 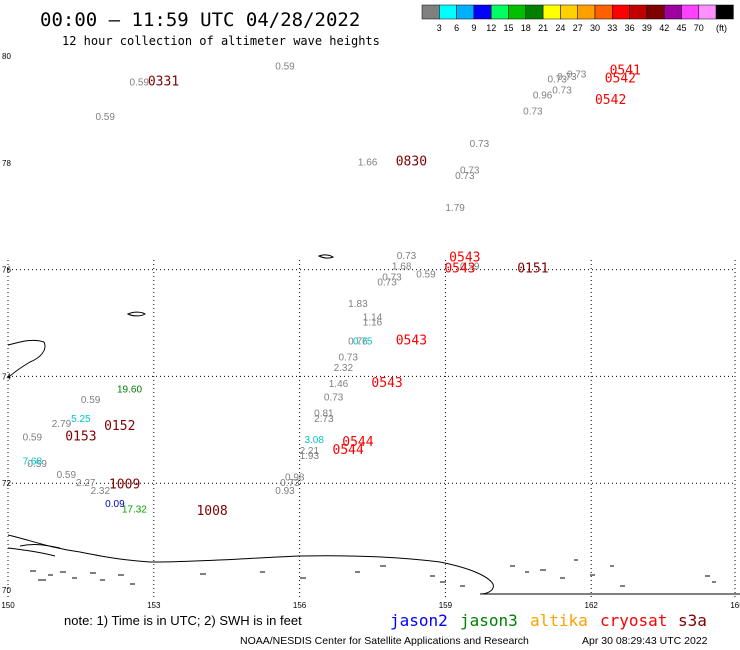 I want to click on wave-height-value: 2.32, so click(x=344, y=368).